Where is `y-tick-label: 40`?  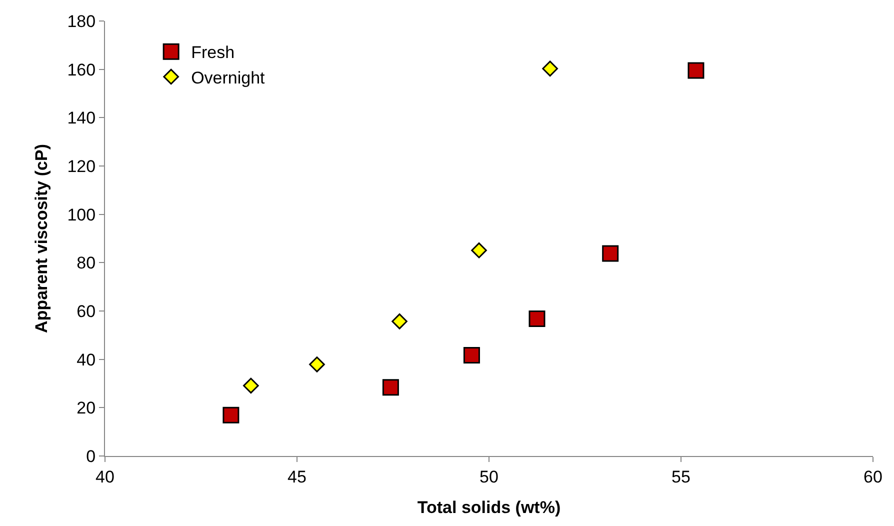 y-tick-label: 40 is located at coordinates (86, 360).